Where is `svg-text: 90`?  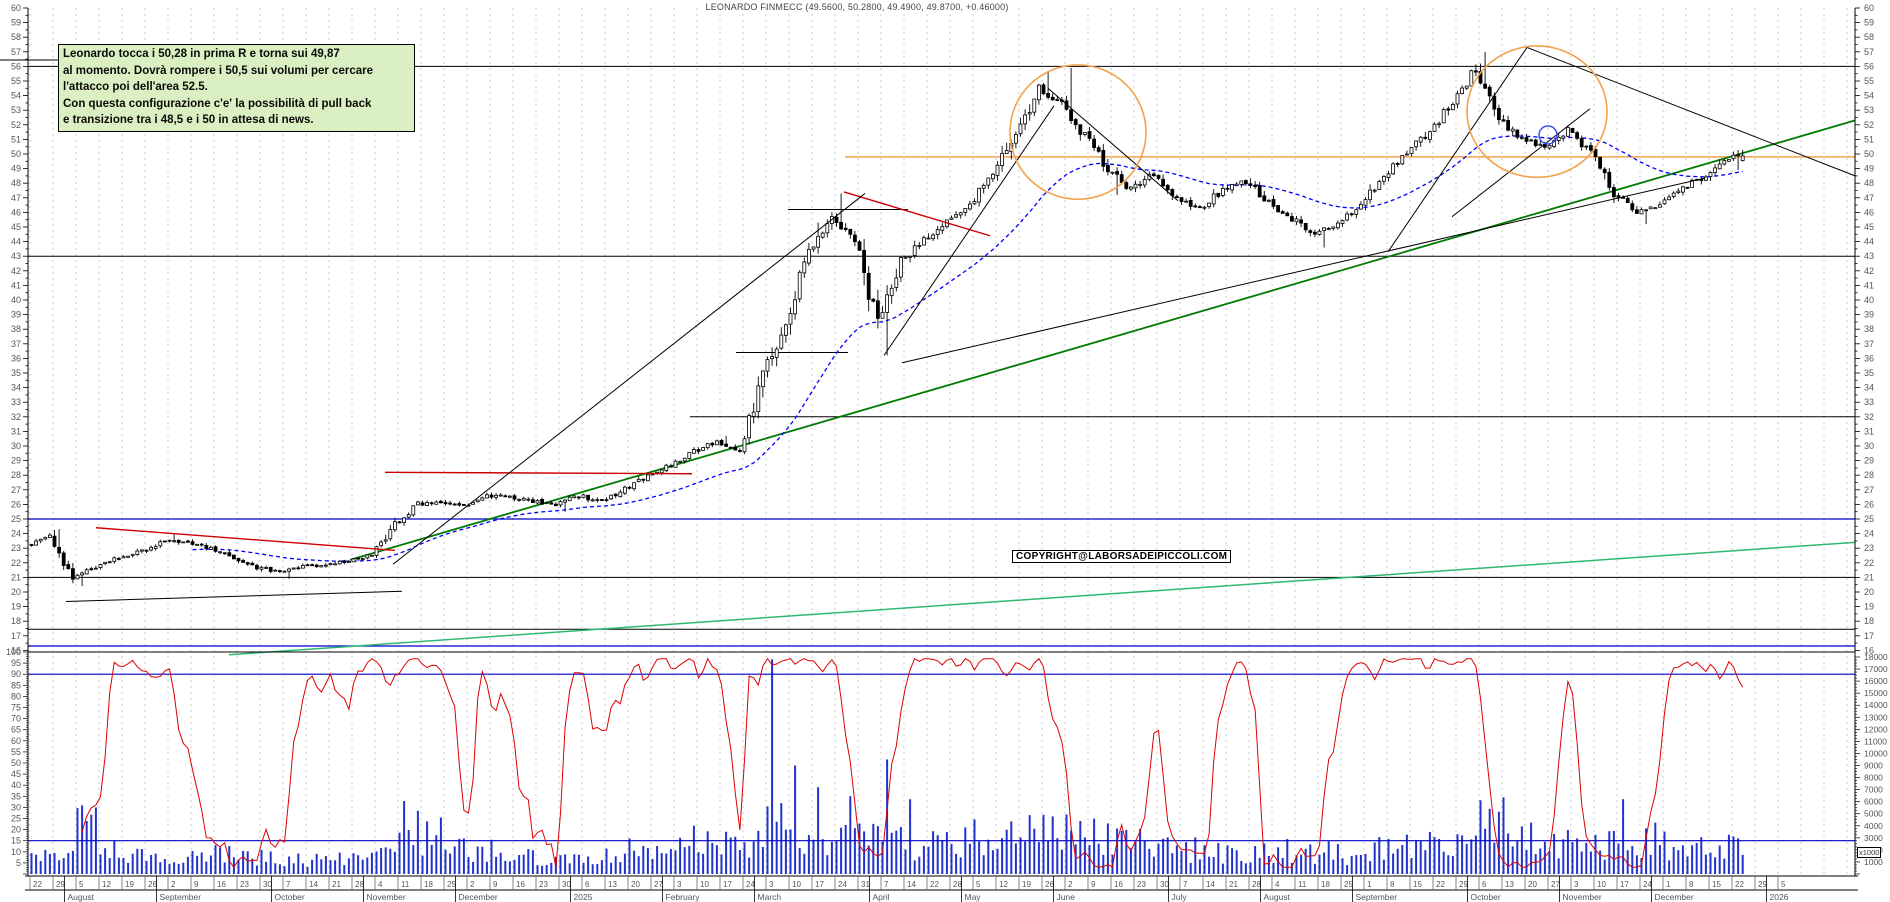 svg-text: 90 is located at coordinates (16, 674).